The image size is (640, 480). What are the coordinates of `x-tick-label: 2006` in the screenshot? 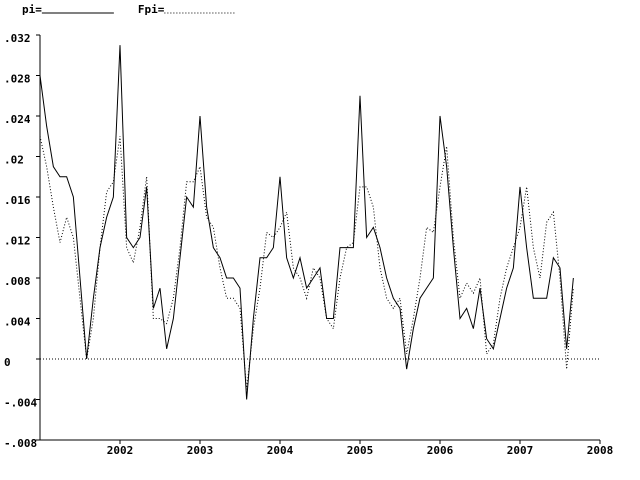 It's located at (440, 450).